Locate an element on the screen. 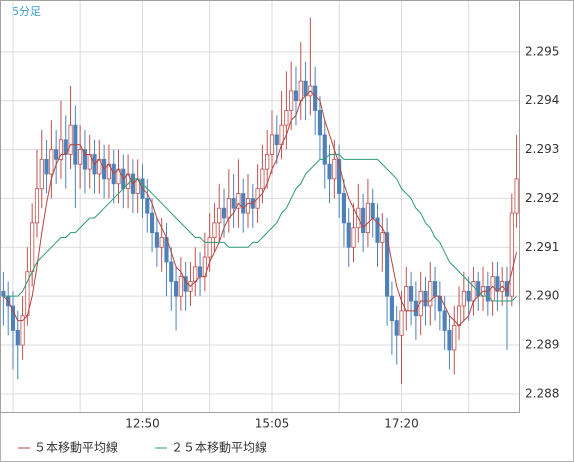 Image resolution: width=574 pixels, height=462 pixels. y-tick-label: 2.289 is located at coordinates (542, 345).